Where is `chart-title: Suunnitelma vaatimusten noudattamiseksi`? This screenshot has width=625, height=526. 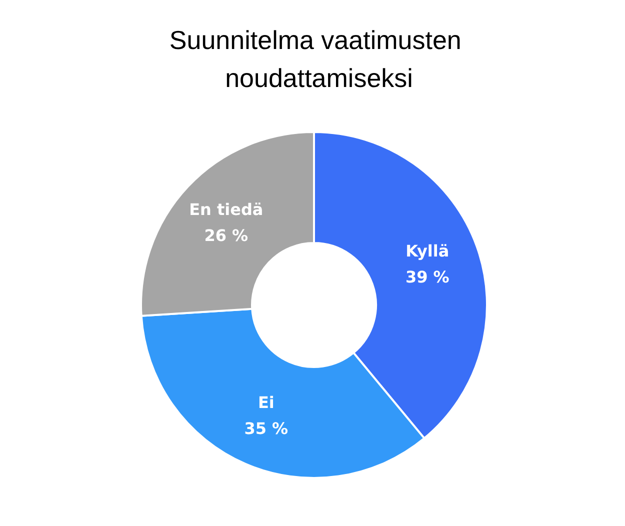
chart-title: Suunnitelma vaatimusten noudattamiseksi is located at coordinates (319, 59).